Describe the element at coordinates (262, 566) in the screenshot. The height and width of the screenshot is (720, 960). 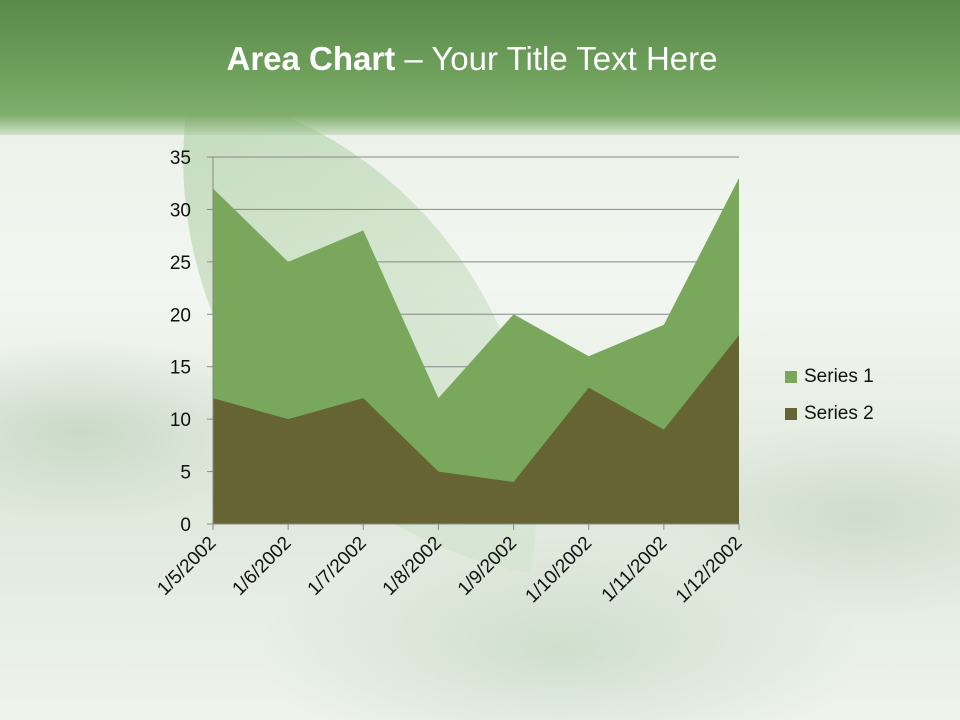
I see `x-tick-label: 1/6/2002` at that location.